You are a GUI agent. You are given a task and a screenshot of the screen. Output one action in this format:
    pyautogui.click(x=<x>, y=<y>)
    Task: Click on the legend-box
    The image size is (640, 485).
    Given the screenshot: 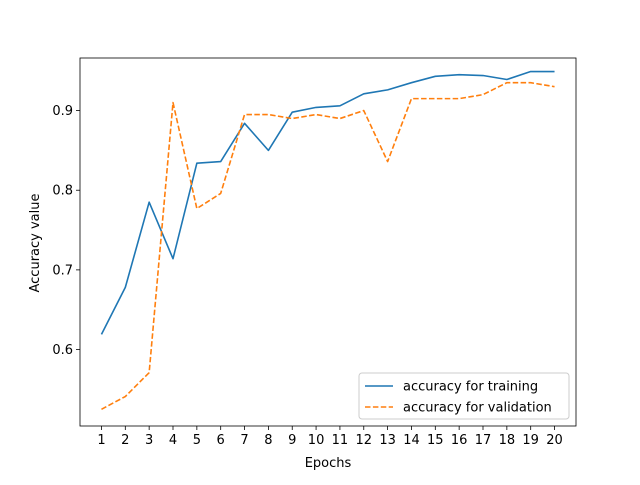 What is the action you would take?
    pyautogui.click(x=464, y=396)
    